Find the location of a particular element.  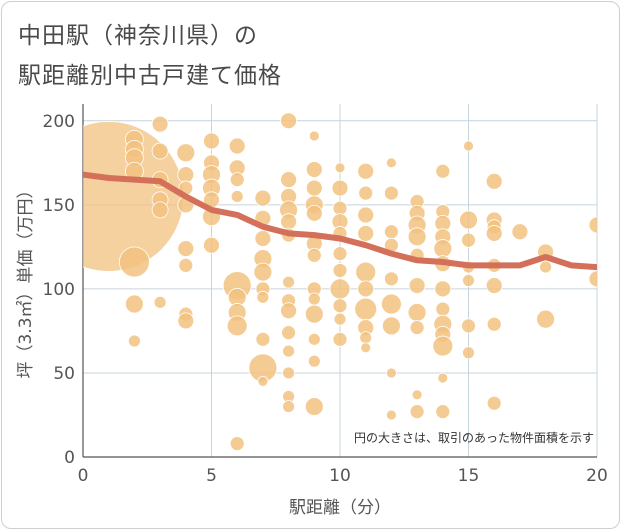

x-axis-ticks: 0 5 10 15 20 is located at coordinates (343, 476).